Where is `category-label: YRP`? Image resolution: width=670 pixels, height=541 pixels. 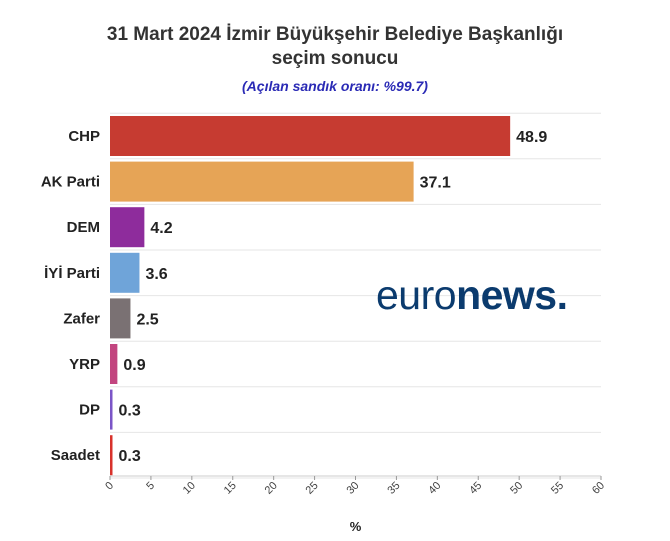
category-label: YRP is located at coordinates (84, 364).